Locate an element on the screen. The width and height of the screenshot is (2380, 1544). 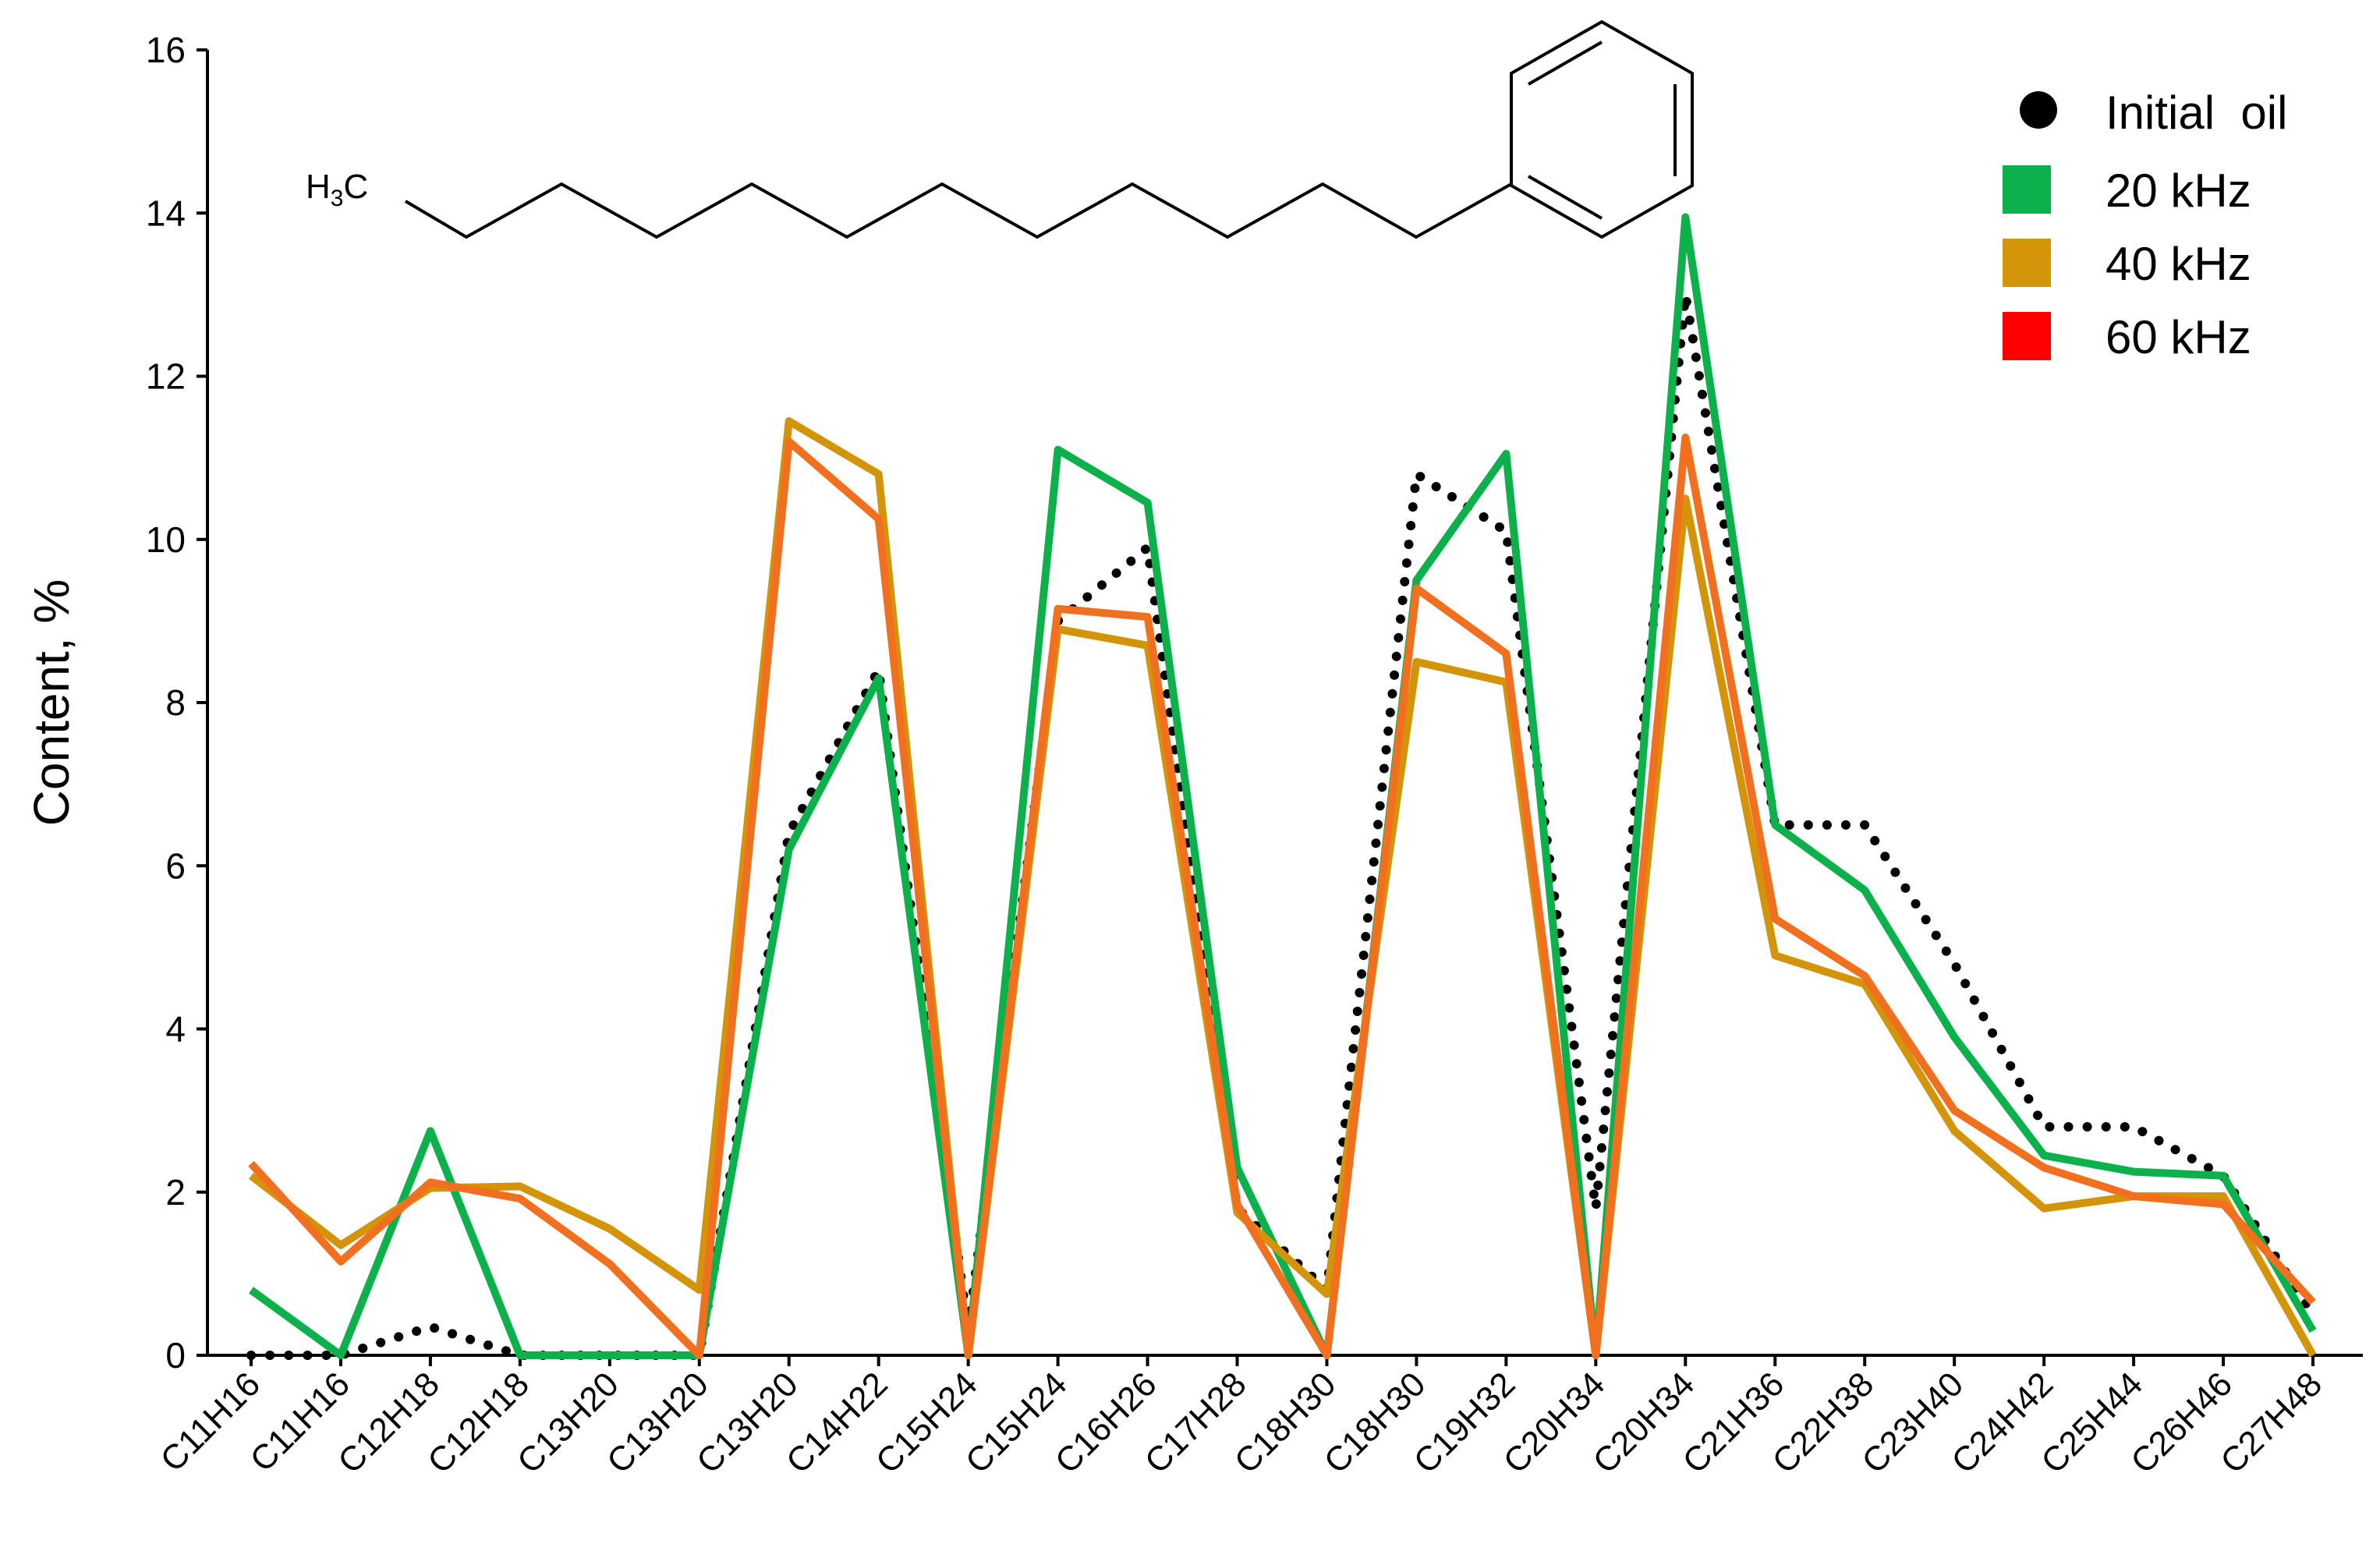
alkyl-chain is located at coordinates (958, 210).